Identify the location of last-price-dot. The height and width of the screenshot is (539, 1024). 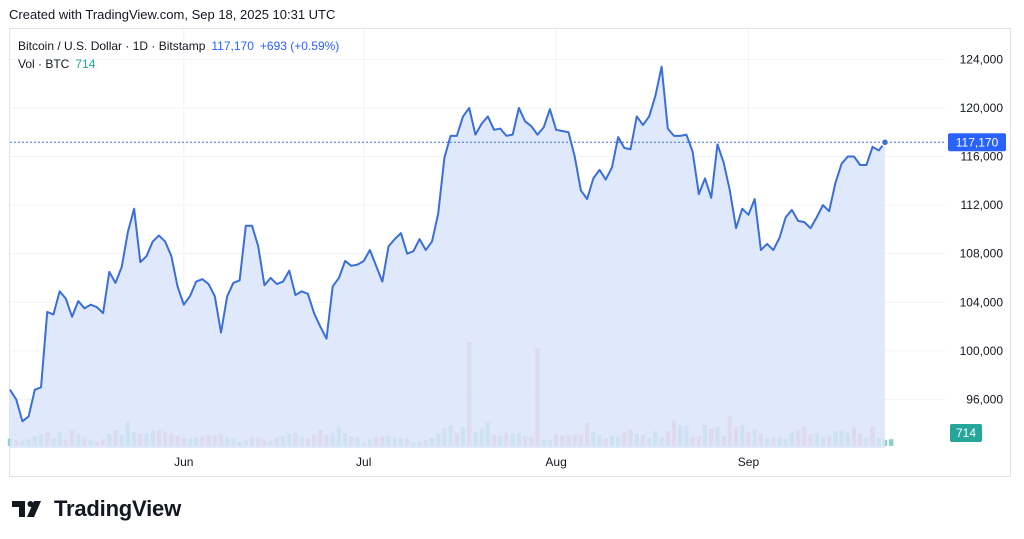
(885, 142).